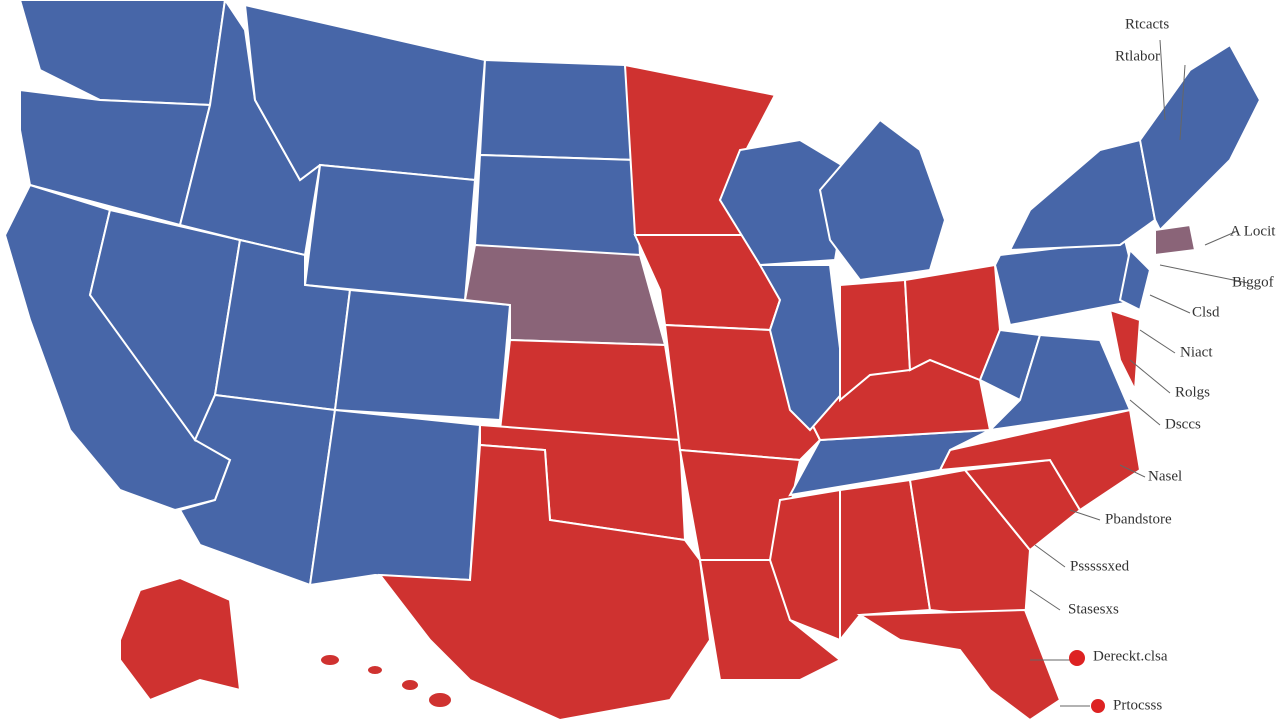 This screenshot has height=720, width=1280. What do you see at coordinates (1093, 609) in the screenshot?
I see `map-label: Stasesxs` at bounding box center [1093, 609].